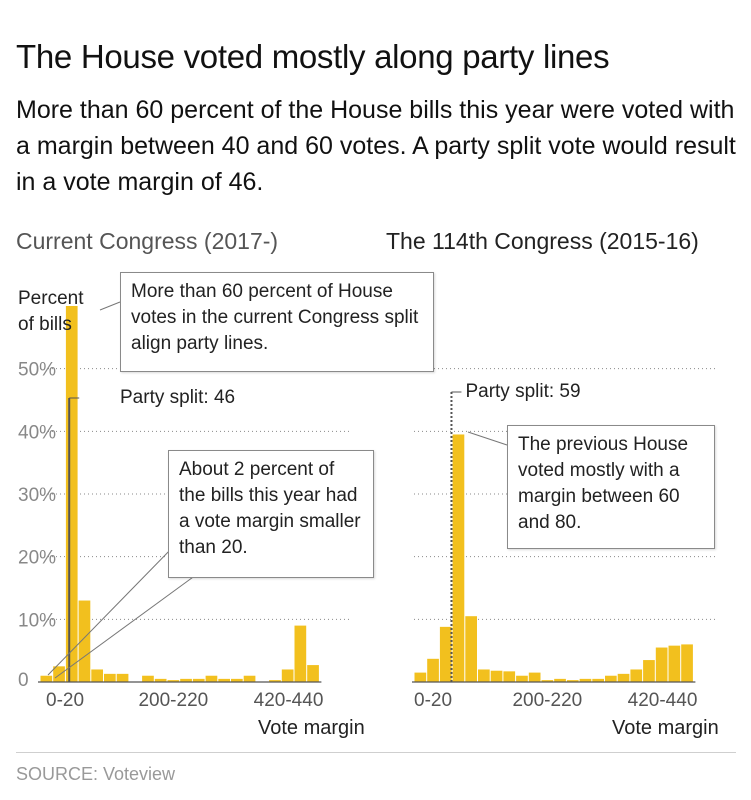 Image resolution: width=751 pixels, height=800 pixels. I want to click on y-tick-label: 40%, so click(37, 432).